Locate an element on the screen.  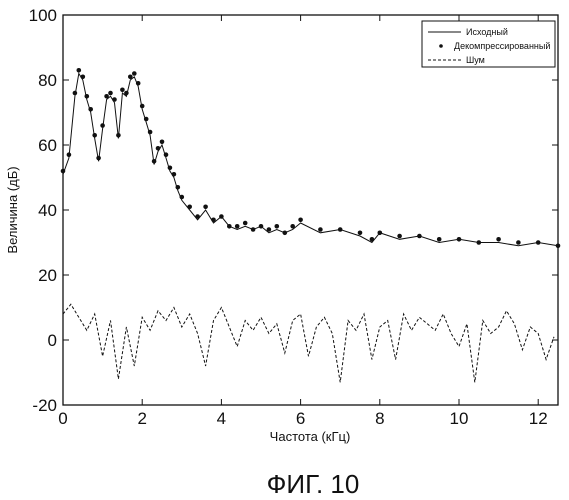
y-tick-label: 20 is located at coordinates (47, 275).